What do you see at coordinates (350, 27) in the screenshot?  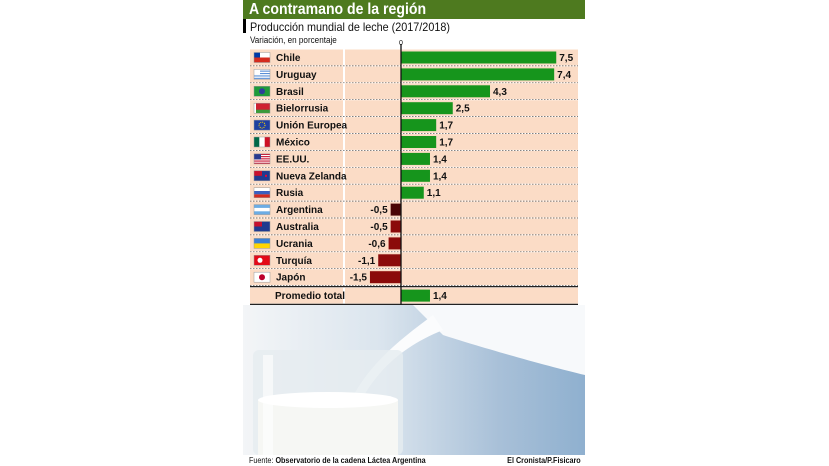 I see `subtitle: Producción mundial de leche (2017/2018)` at bounding box center [350, 27].